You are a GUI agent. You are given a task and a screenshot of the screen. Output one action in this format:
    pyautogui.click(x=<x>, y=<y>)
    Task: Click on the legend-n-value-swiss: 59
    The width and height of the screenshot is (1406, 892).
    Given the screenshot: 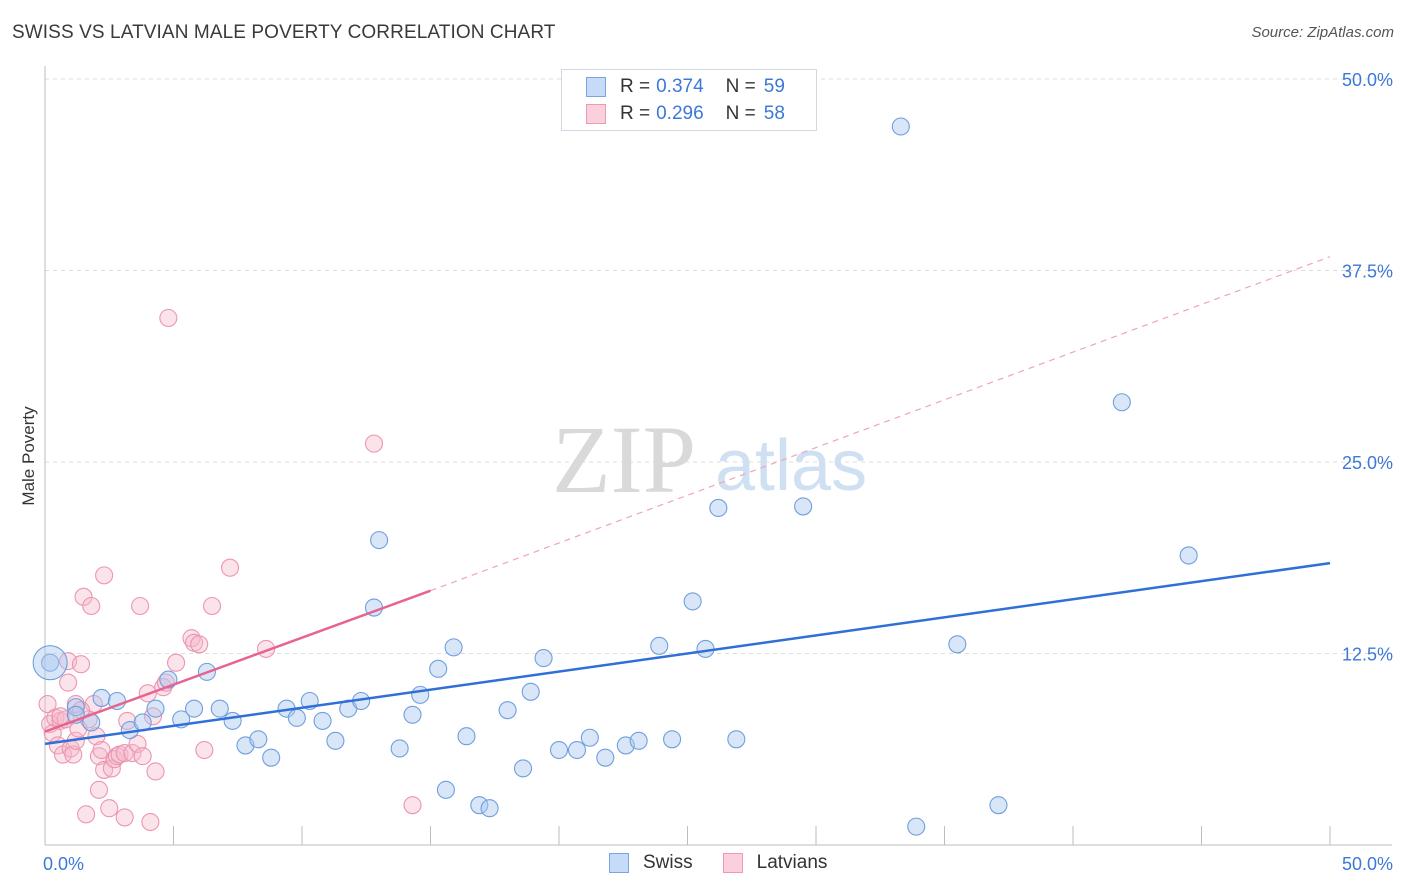 What is the action you would take?
    pyautogui.click(x=774, y=86)
    